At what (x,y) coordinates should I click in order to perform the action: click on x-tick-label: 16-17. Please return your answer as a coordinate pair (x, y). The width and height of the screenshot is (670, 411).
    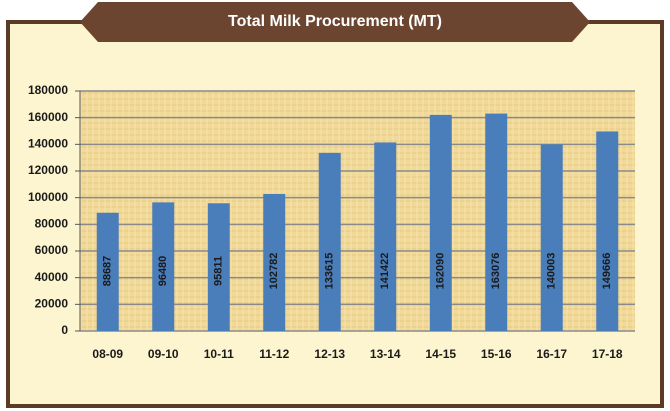
    Looking at the image, I should click on (551, 354).